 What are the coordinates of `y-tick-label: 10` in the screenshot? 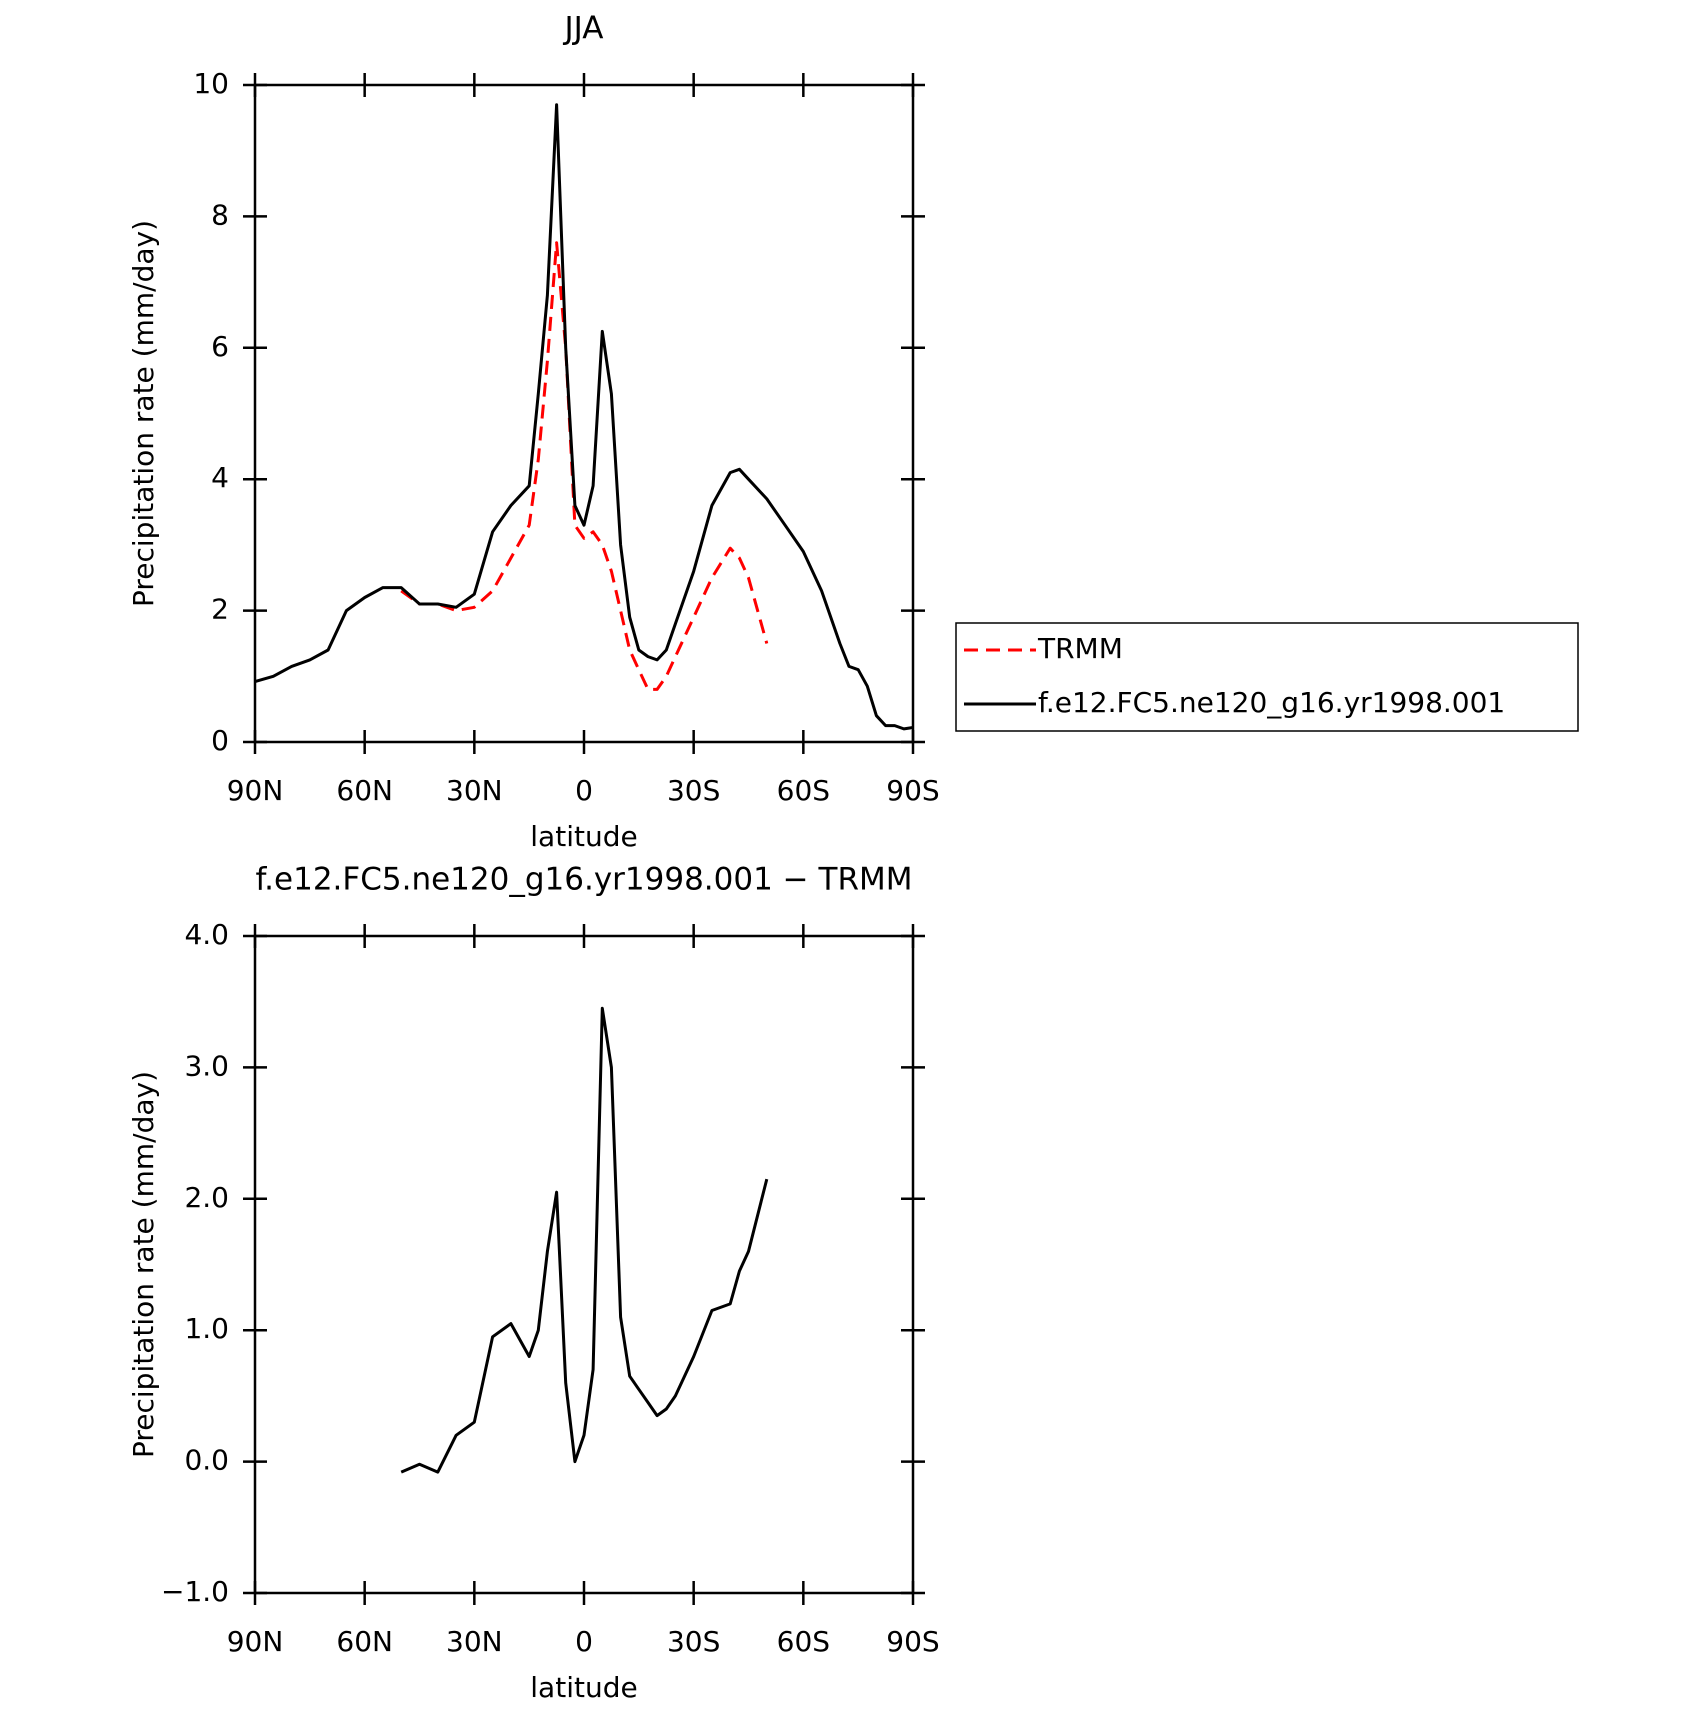 It's located at (211, 83).